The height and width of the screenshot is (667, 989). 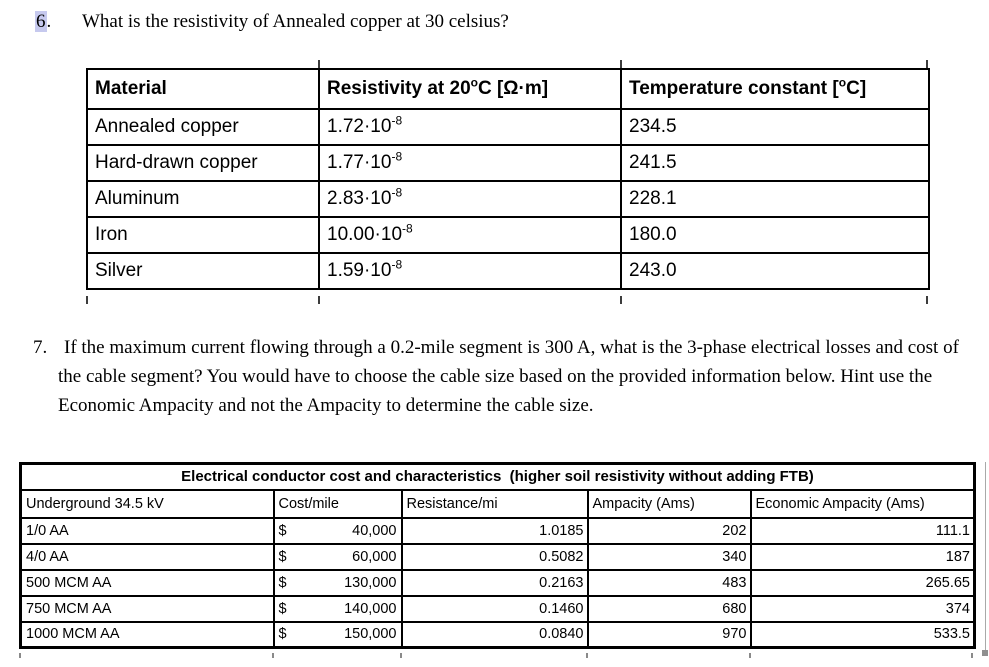 I want to click on header-resistivity: Resistivity at 20oC [Ω·m], so click(x=470, y=89).